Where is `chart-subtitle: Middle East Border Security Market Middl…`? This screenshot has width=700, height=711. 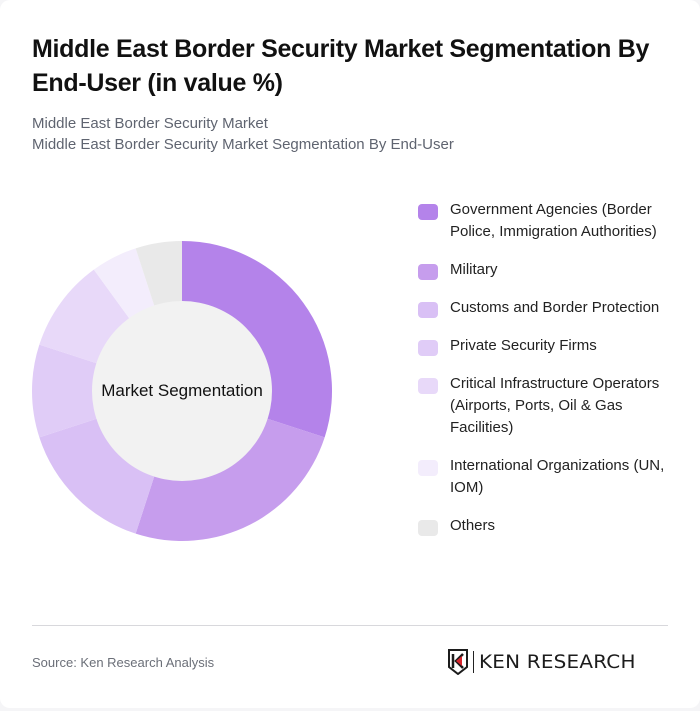 chart-subtitle: Middle East Border Security Market Middl… is located at coordinates (352, 134).